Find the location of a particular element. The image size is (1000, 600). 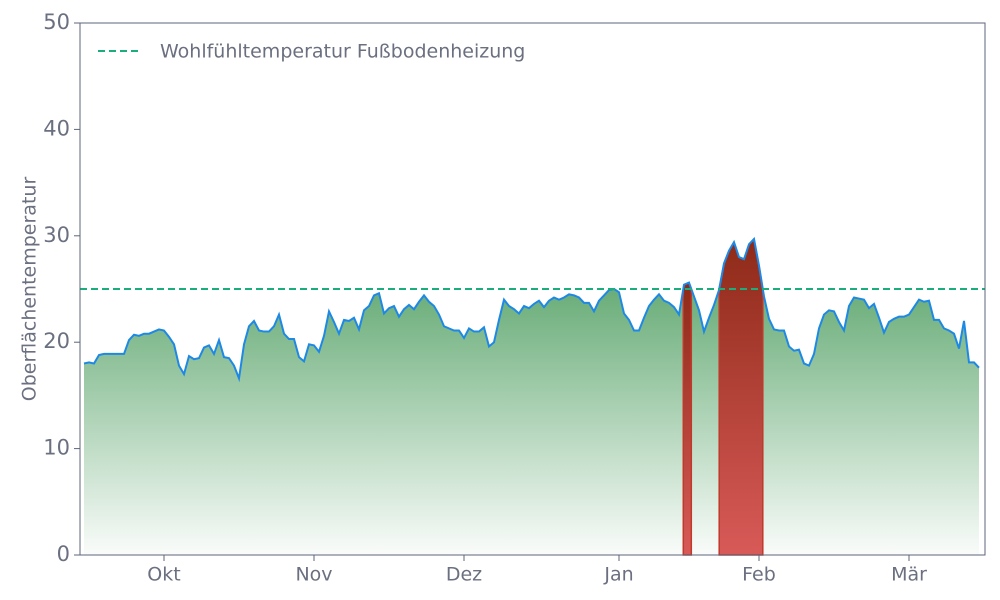

x-tick-label: Jan is located at coordinates (618, 575).